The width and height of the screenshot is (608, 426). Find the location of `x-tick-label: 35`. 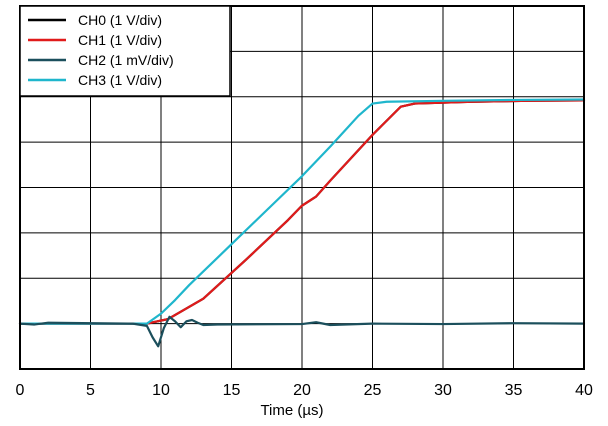

x-tick-label: 35 is located at coordinates (514, 390).